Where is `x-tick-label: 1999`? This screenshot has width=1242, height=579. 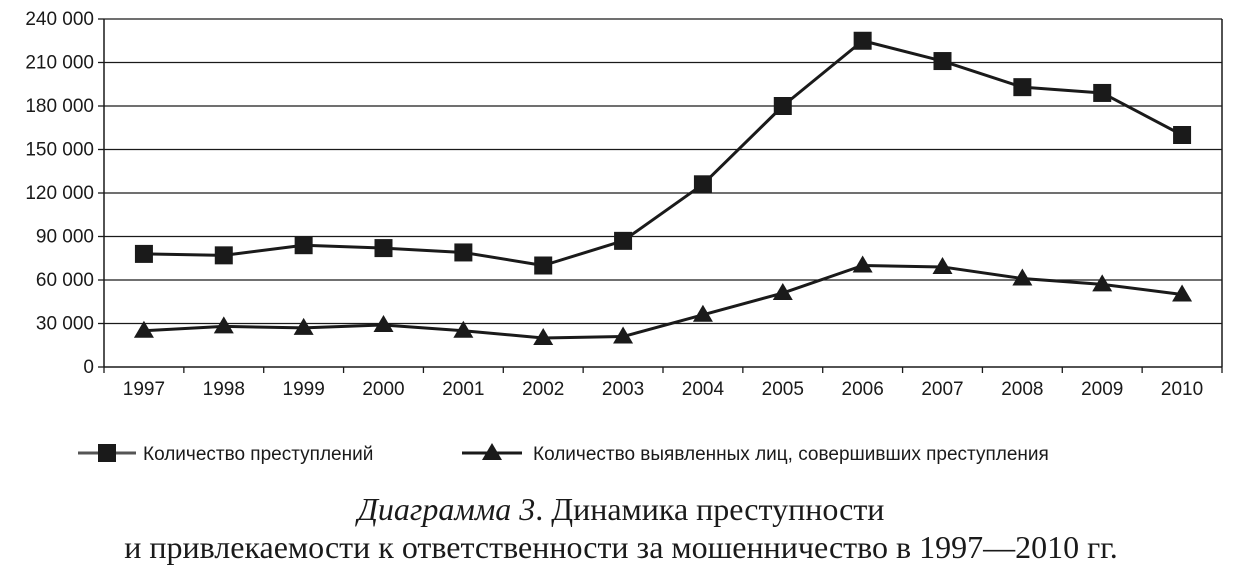
x-tick-label: 1999 is located at coordinates (304, 389).